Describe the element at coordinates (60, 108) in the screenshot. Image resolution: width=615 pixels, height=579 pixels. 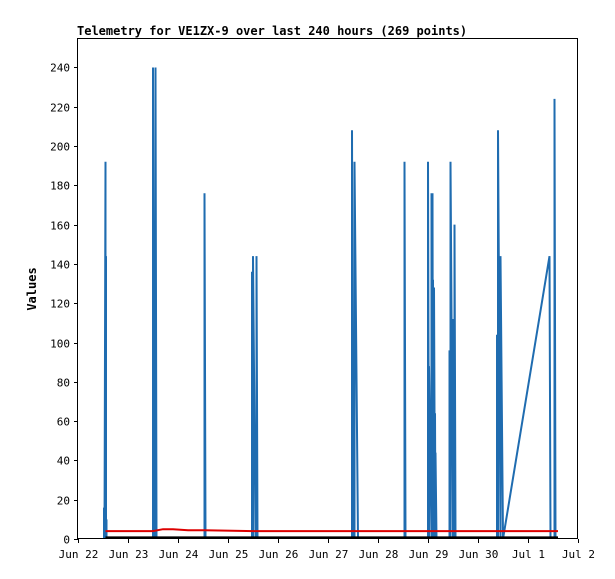
I see `y-tick-label: 220` at that location.